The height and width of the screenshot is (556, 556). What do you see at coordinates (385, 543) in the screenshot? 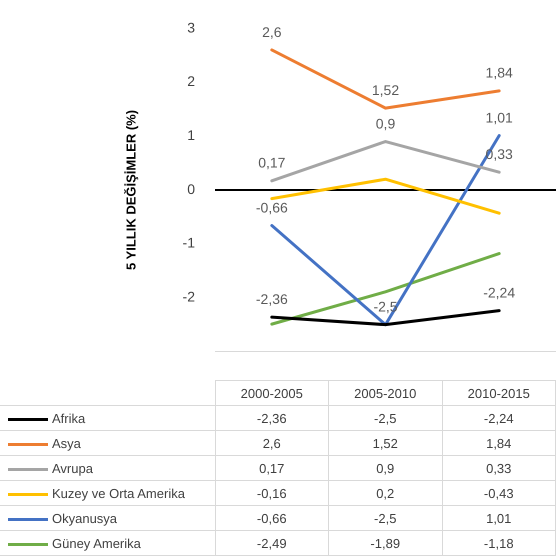
I see `data-label: -1,89` at bounding box center [385, 543].